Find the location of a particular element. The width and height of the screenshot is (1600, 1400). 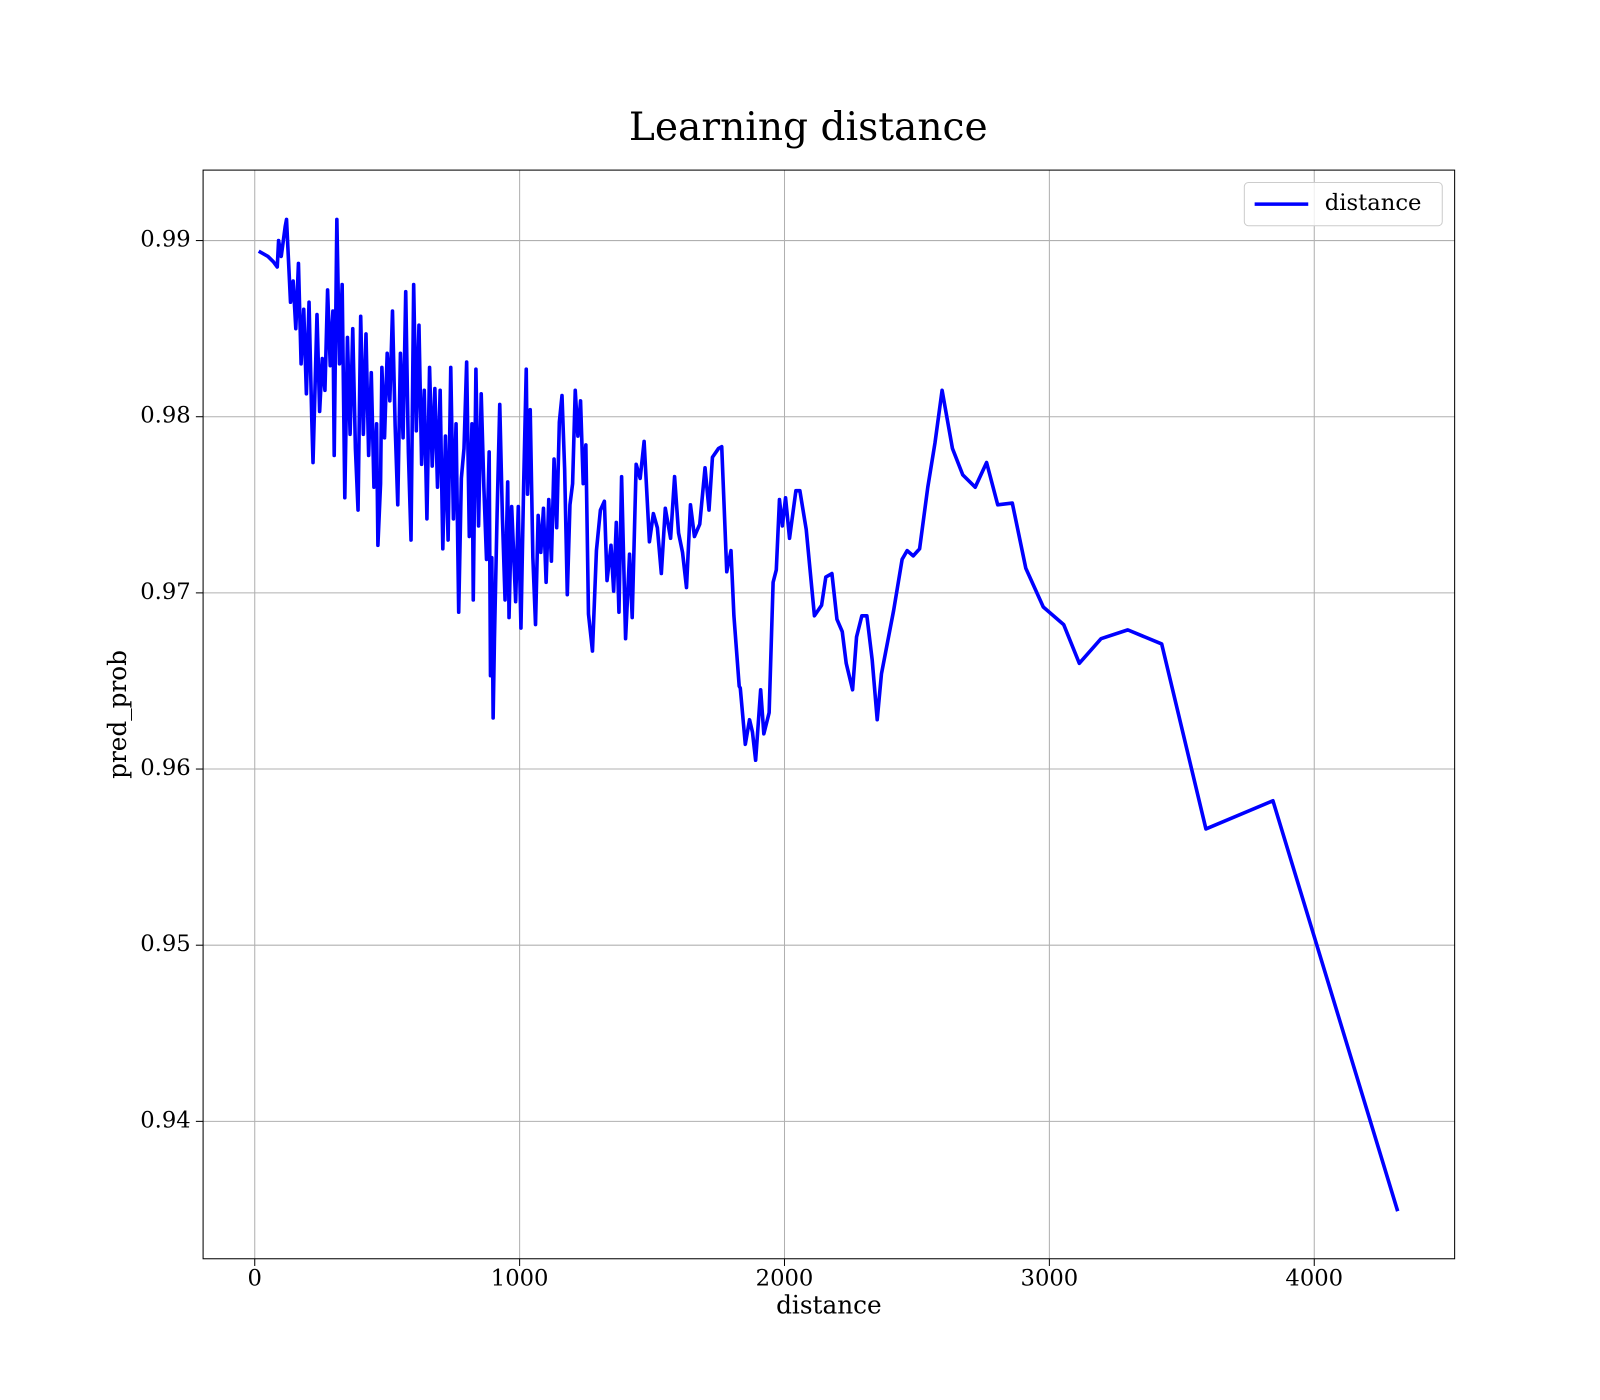

chart-title: Learning distance is located at coordinates (808, 127).